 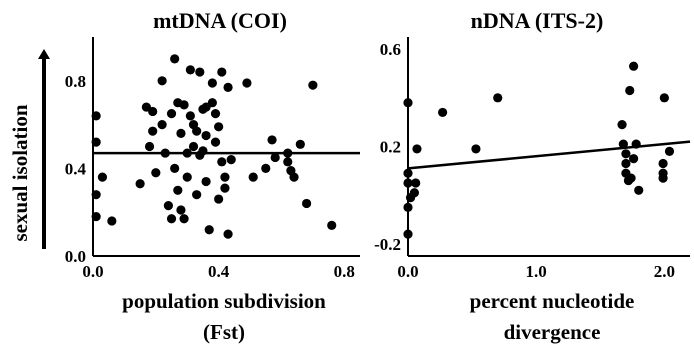 What do you see at coordinates (219, 271) in the screenshot?
I see `panel-mtdna-x-tick-label: 0.4` at bounding box center [219, 271].